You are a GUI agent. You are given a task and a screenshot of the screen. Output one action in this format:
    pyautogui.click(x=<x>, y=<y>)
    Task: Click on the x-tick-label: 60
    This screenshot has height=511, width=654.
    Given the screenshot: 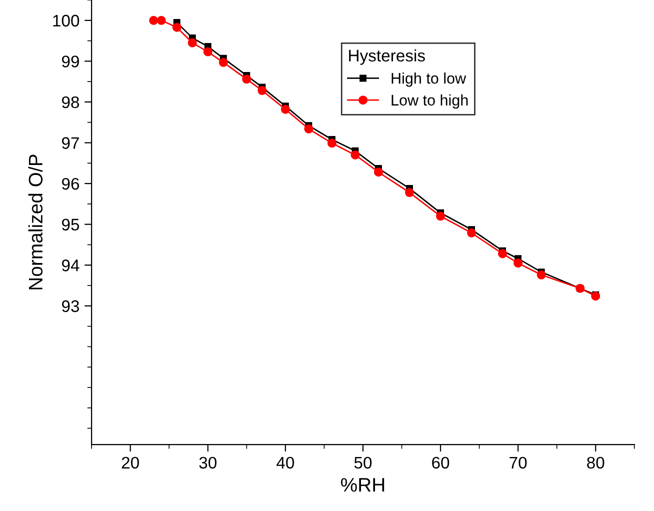 What is the action you would take?
    pyautogui.click(x=441, y=462)
    